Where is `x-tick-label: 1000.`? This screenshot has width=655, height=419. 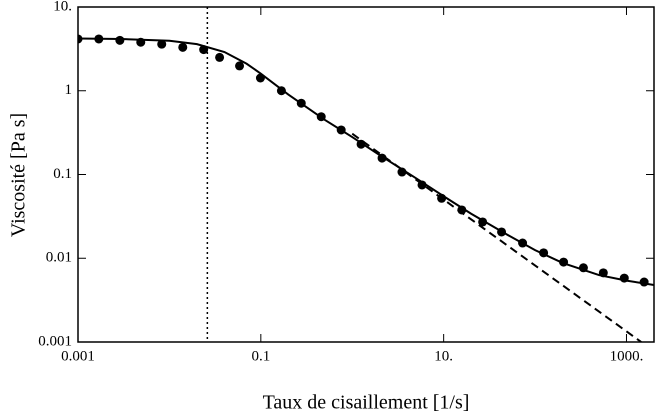 x-tick-label: 1000. is located at coordinates (627, 356).